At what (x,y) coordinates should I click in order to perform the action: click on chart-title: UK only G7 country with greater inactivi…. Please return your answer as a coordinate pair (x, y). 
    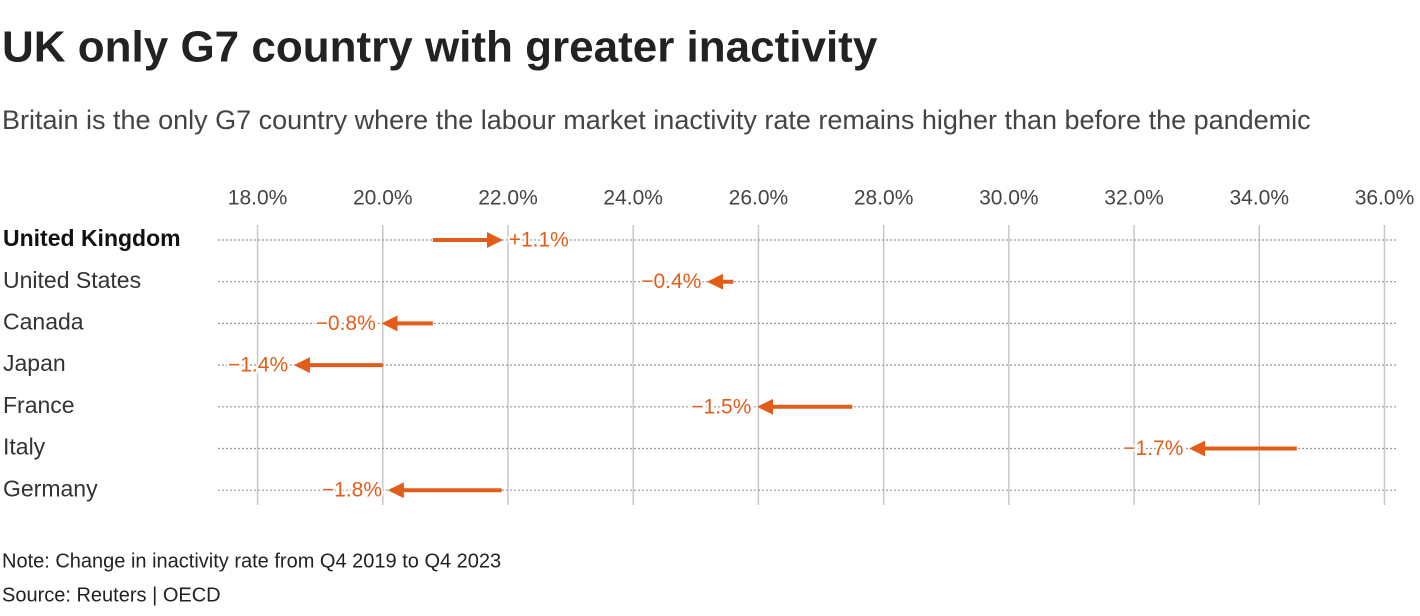
    Looking at the image, I should click on (440, 47).